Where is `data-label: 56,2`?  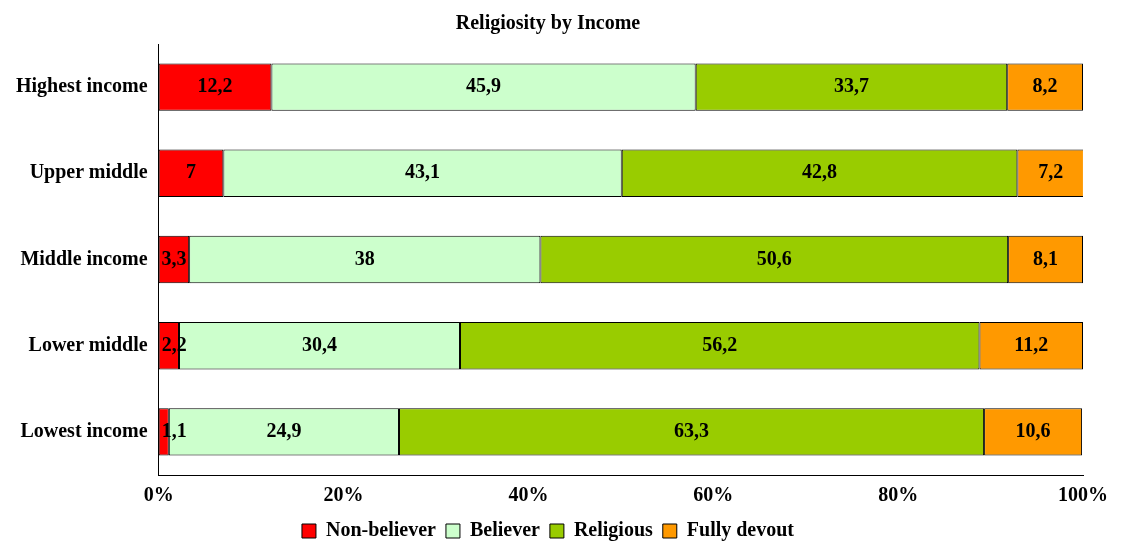
data-label: 56,2 is located at coordinates (720, 343).